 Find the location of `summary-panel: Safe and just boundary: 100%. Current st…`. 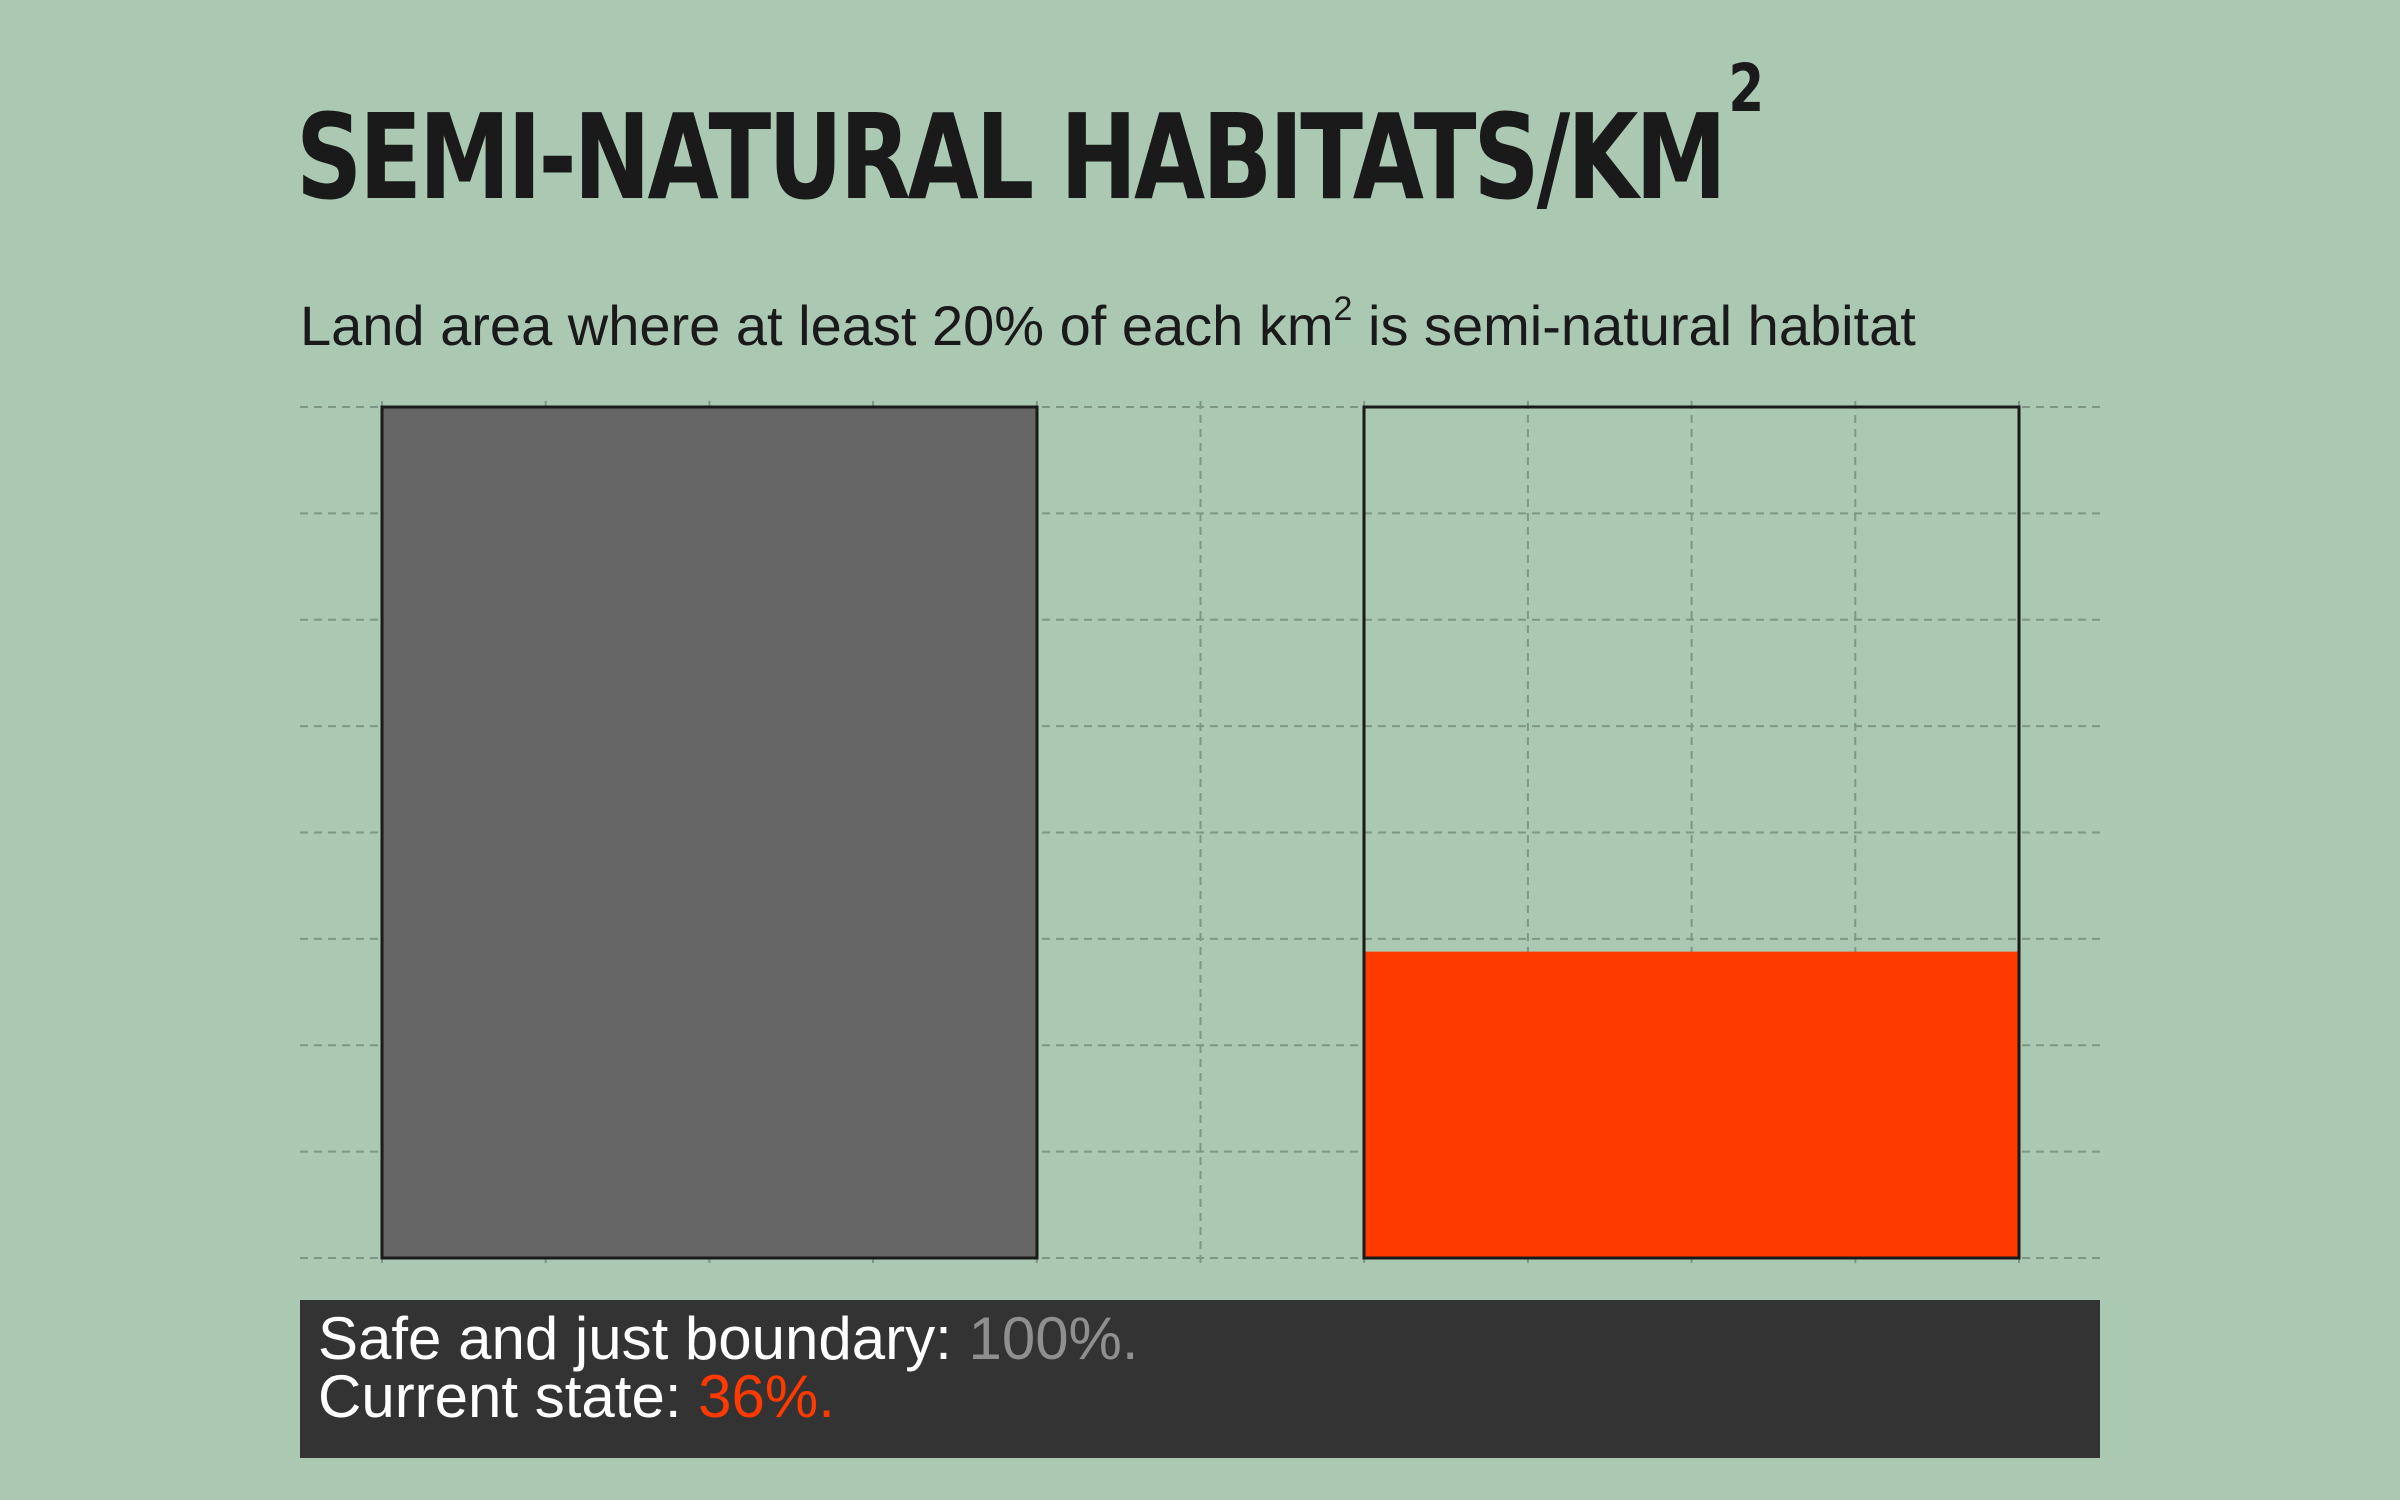

summary-panel: Safe and just boundary: 100%. Current st… is located at coordinates (1200, 1379).